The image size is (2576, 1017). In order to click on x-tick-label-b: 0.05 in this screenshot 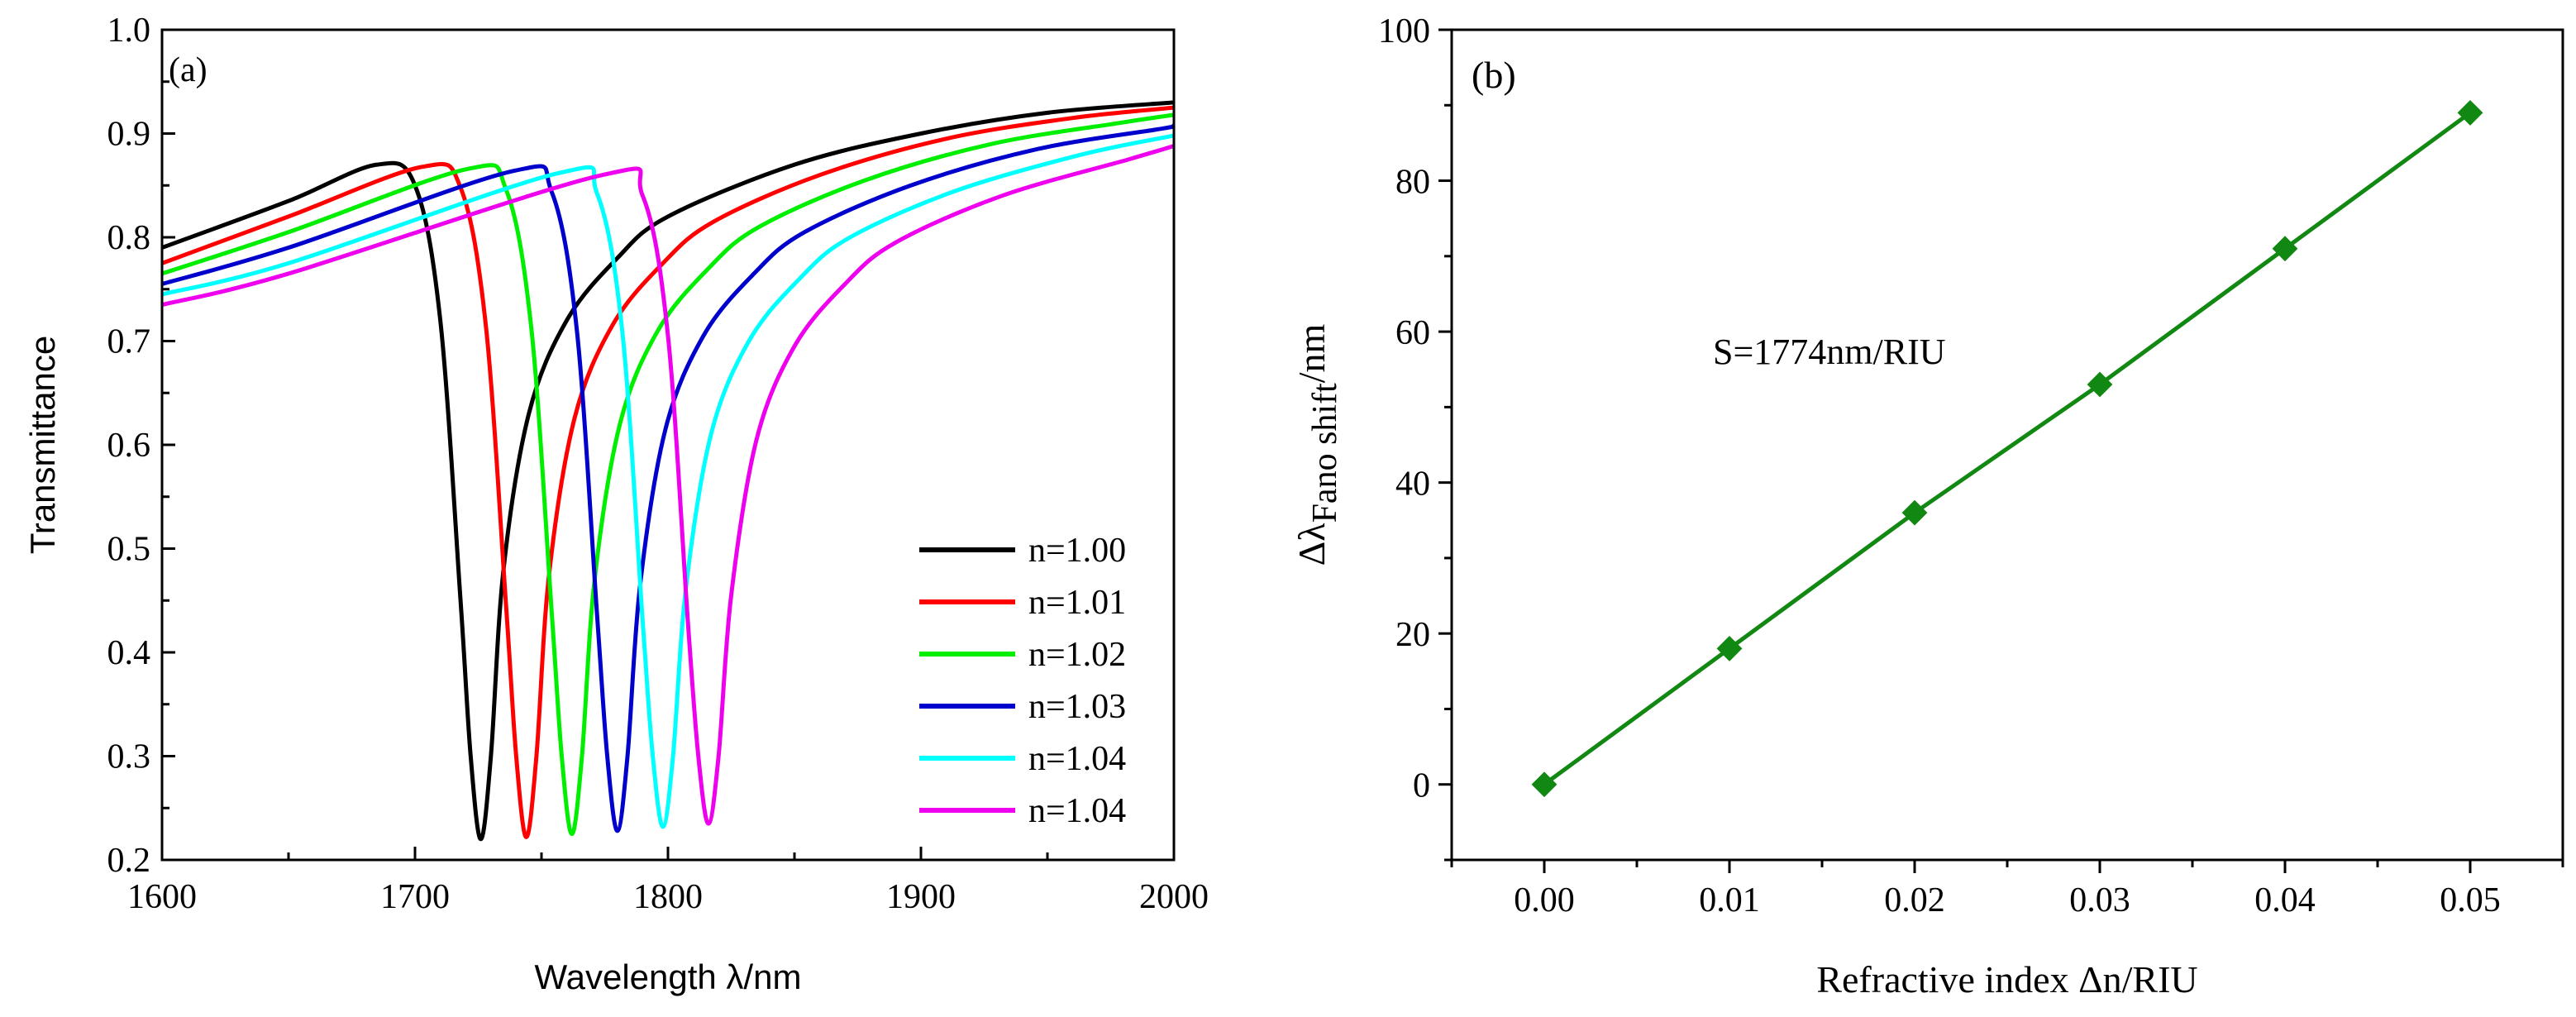, I will do `click(2470, 900)`.